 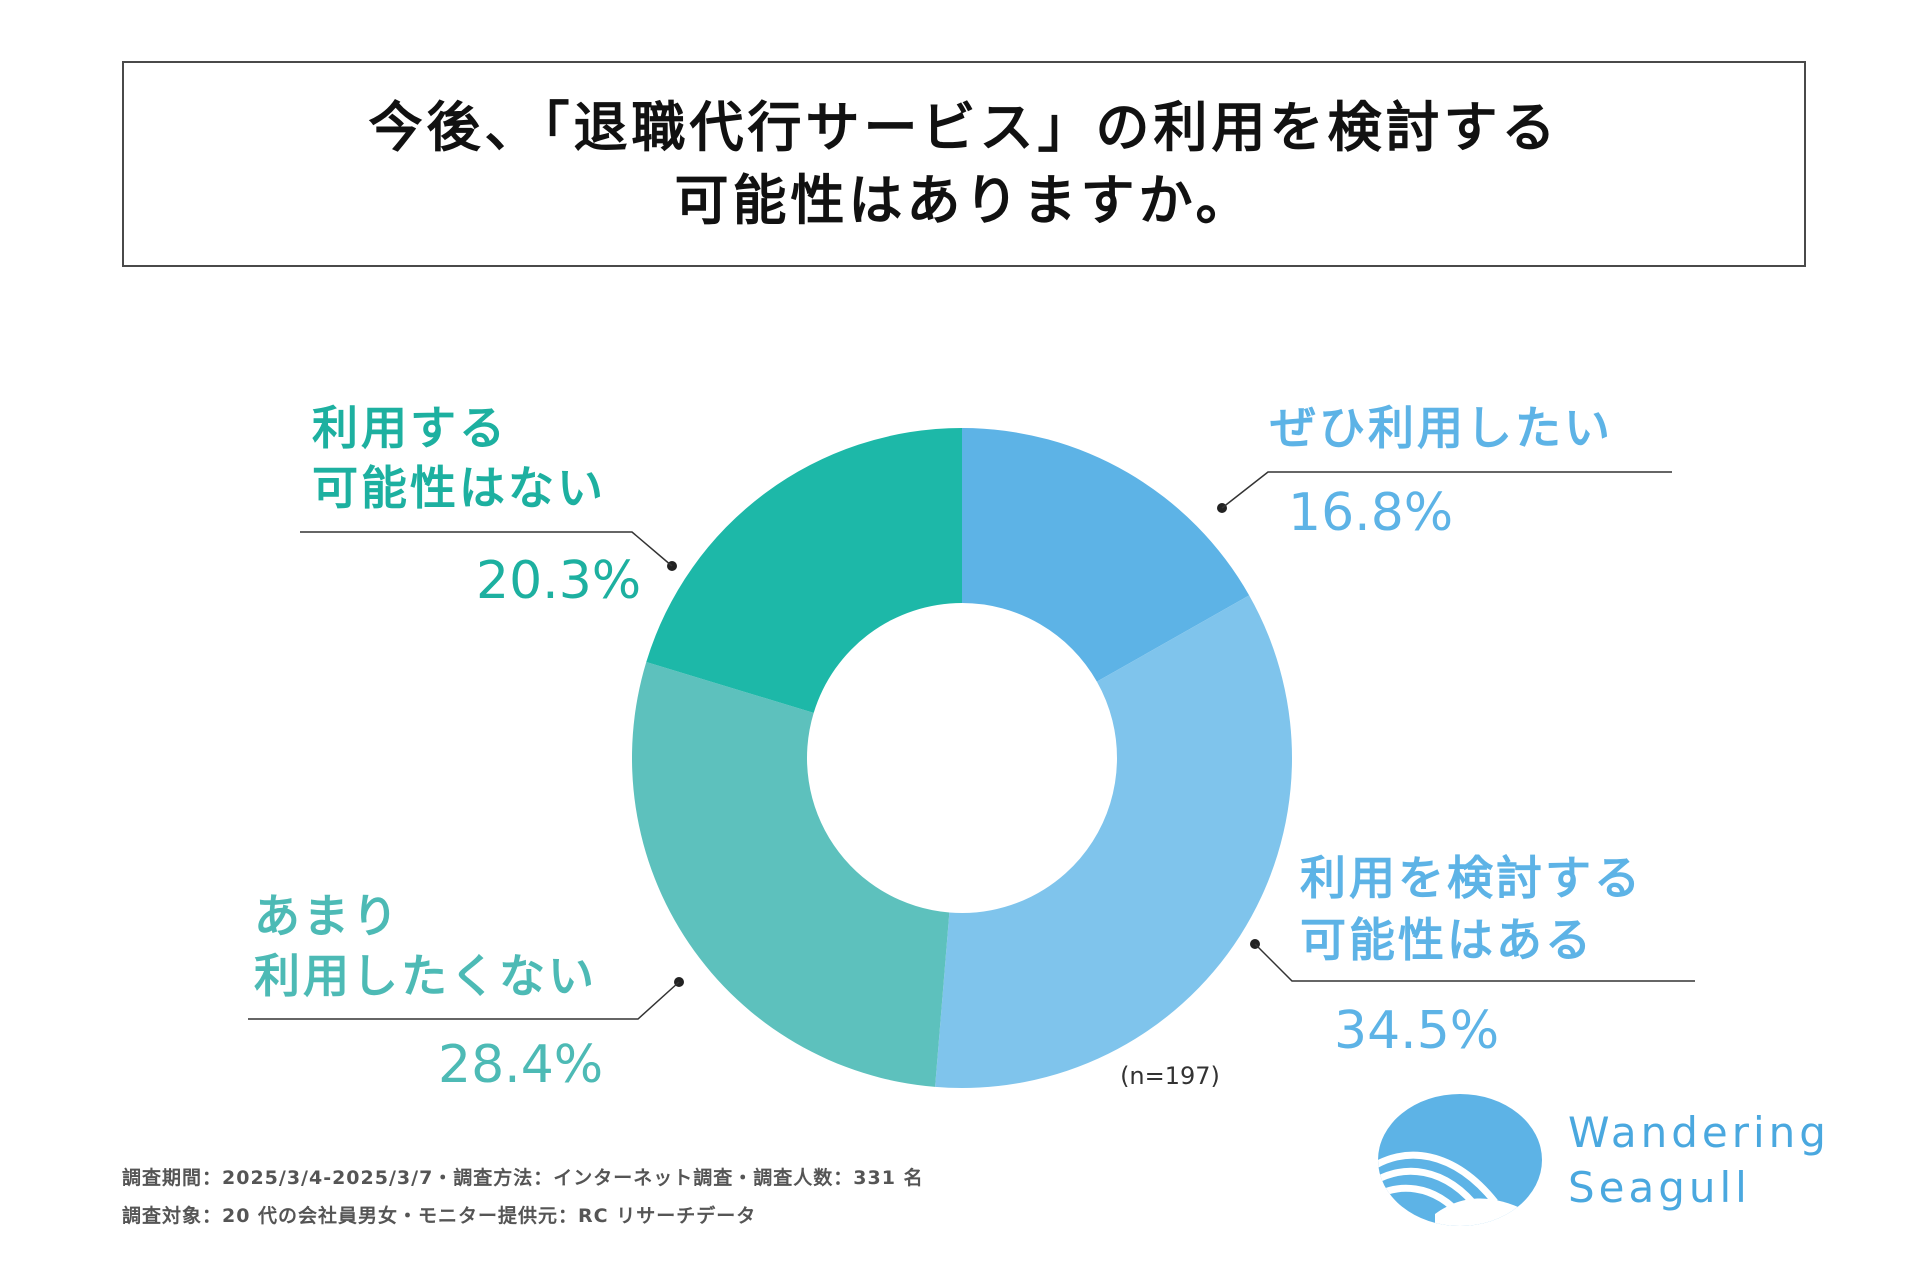 What do you see at coordinates (1471, 878) in the screenshot?
I see `slice-category-label-2-1: 利用を検討する` at bounding box center [1471, 878].